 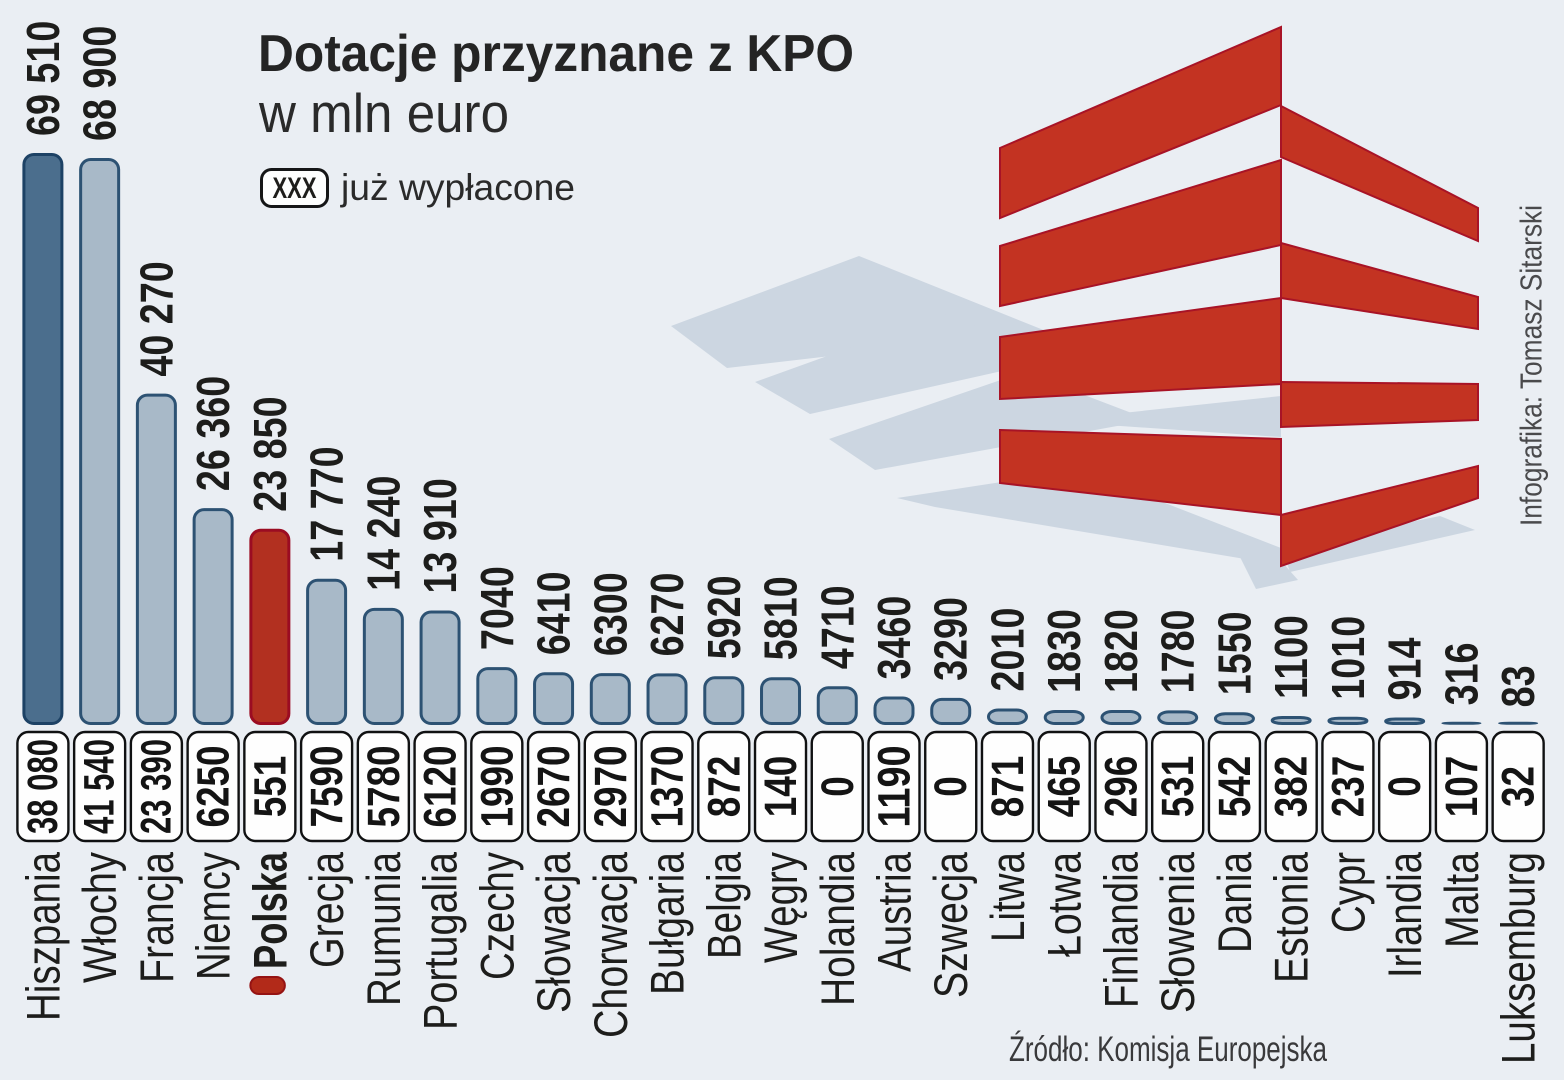 What do you see at coordinates (1518, 686) in the screenshot?
I see `svg-text: 83` at bounding box center [1518, 686].